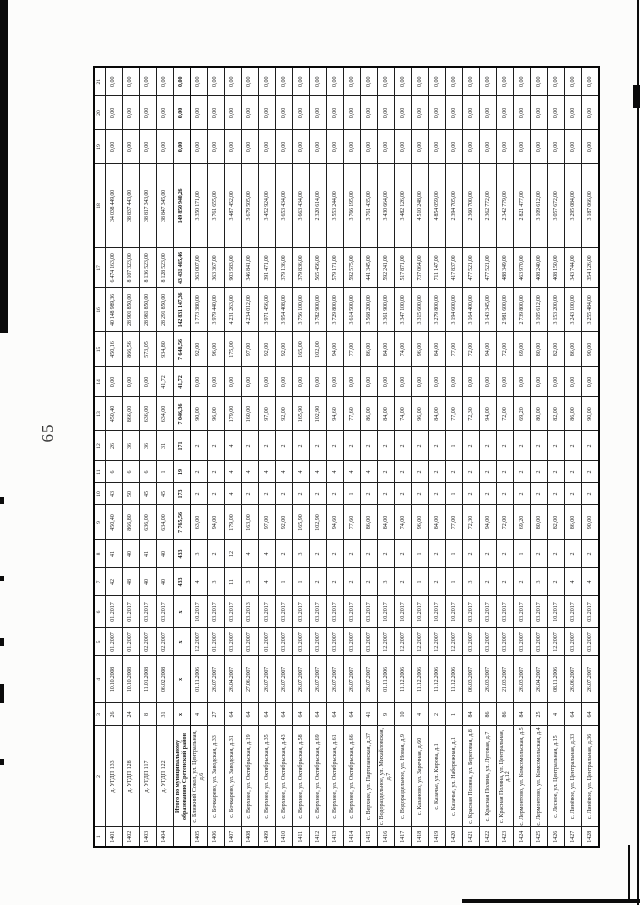 The height and width of the screenshot is (905, 640). I want to click on table-cell: 28 901 850,00, so click(131, 310).